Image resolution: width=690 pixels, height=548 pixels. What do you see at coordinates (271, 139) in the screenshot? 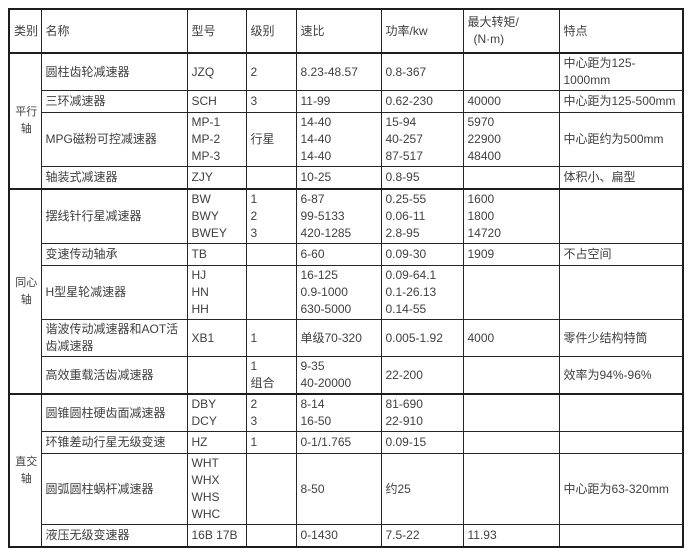
I see `cell-level: 行星` at bounding box center [271, 139].